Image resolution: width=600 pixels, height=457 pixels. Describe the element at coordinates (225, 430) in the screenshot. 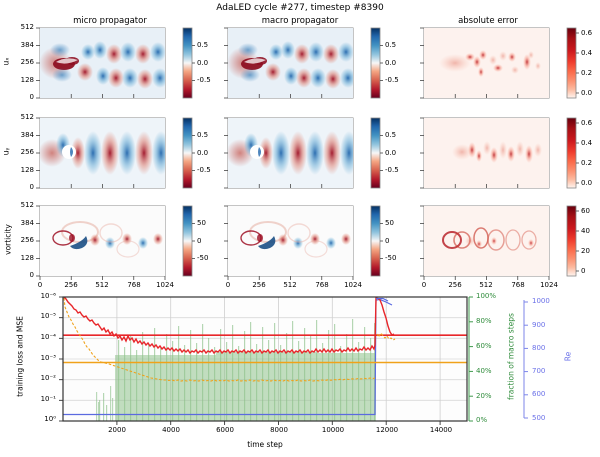

I see `chart-xtick-2: 6000` at that location.